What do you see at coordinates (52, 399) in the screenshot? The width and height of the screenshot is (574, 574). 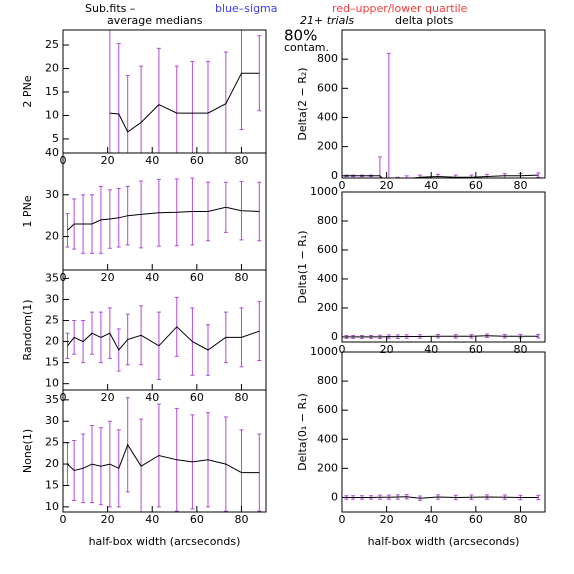 I see `y-tick-label: 35` at bounding box center [52, 399].